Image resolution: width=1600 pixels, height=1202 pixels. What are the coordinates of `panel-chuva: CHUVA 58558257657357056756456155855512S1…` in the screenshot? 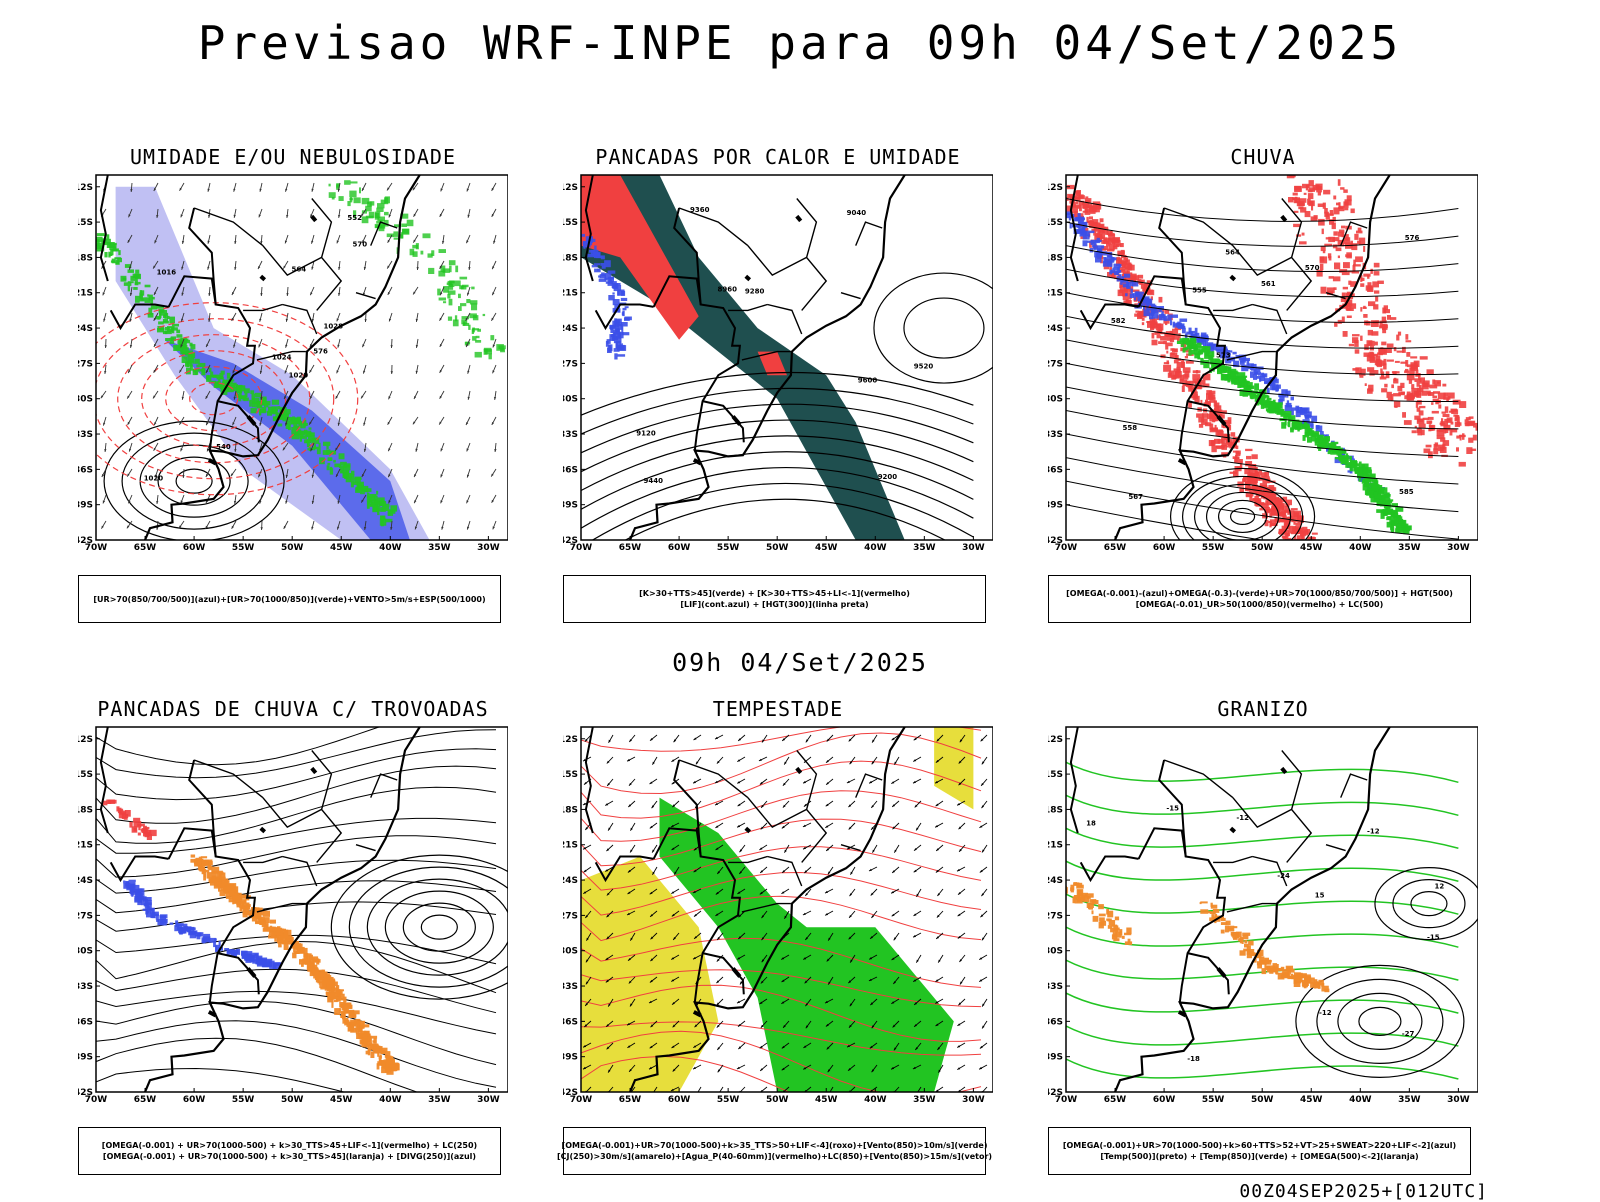 It's located at (1298, 380).